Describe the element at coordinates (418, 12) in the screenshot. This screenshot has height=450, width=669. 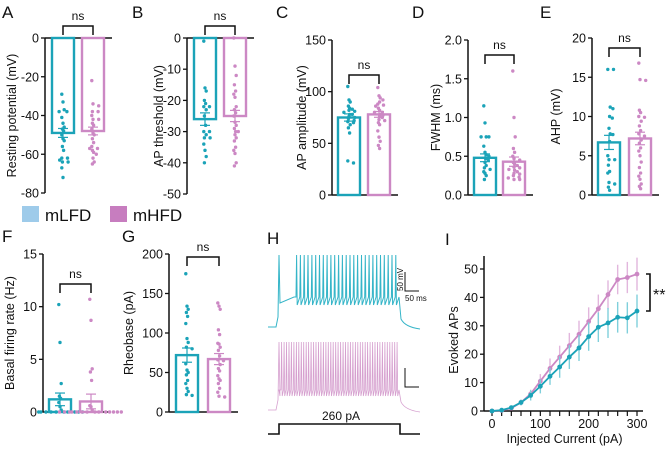
I see `panel-letter-d: D` at that location.